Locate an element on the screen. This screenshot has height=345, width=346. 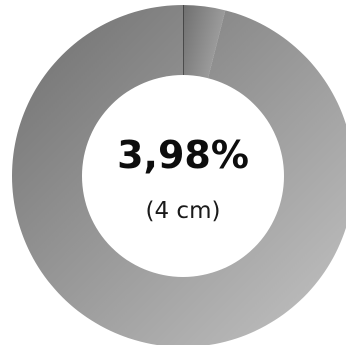
donut-center-value: 3,98% is located at coordinates (183, 155).